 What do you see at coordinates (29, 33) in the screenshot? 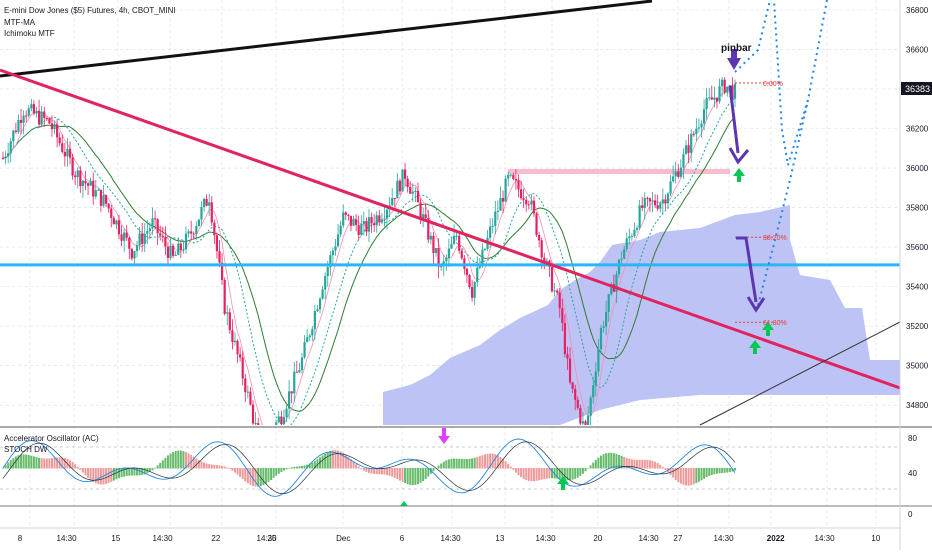
I see `indicator-ichimoku: Ichimoku MTF` at bounding box center [29, 33].